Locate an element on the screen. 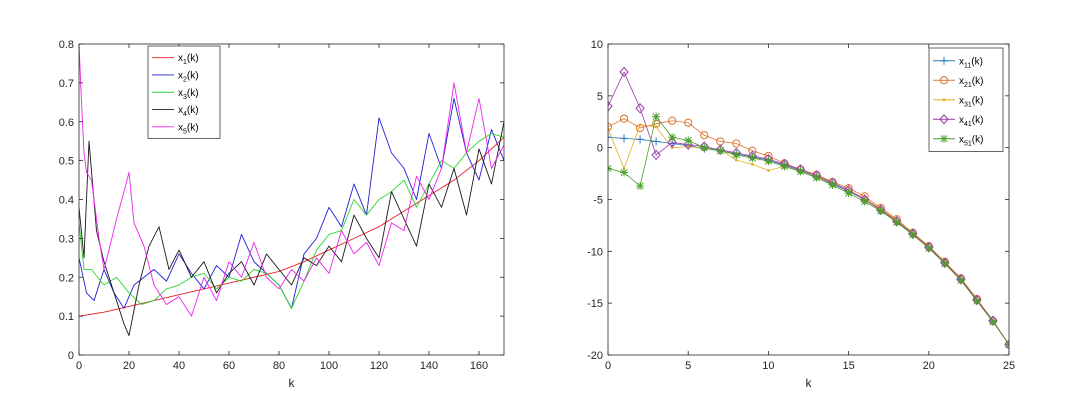 This screenshot has height=405, width=1080. legend-entry-x1: x1(k) is located at coordinates (188, 59).